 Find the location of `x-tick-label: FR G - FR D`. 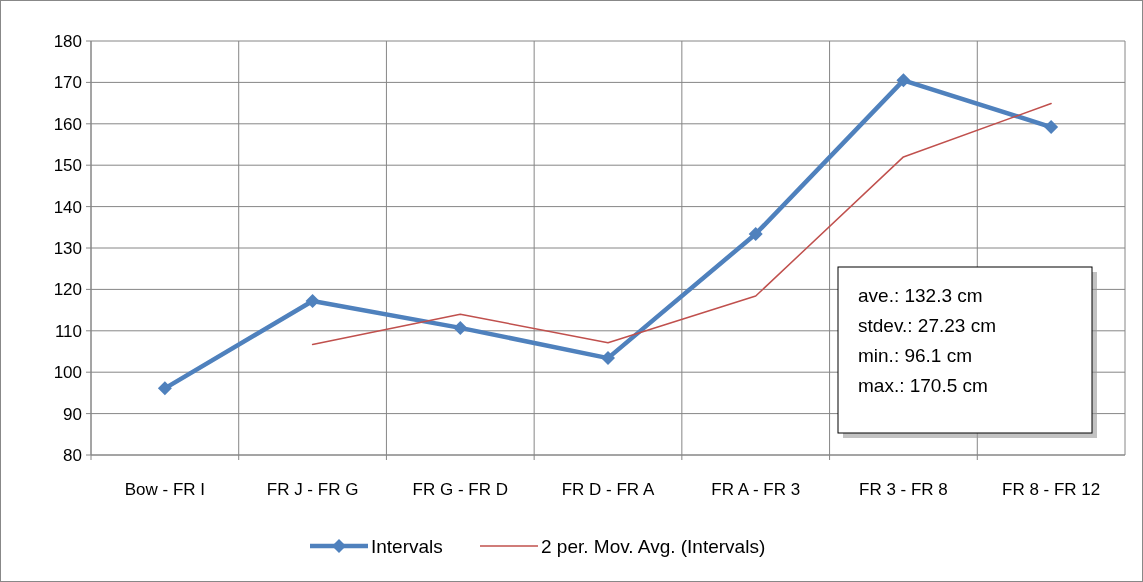

x-tick-label: FR G - FR D is located at coordinates (460, 489).